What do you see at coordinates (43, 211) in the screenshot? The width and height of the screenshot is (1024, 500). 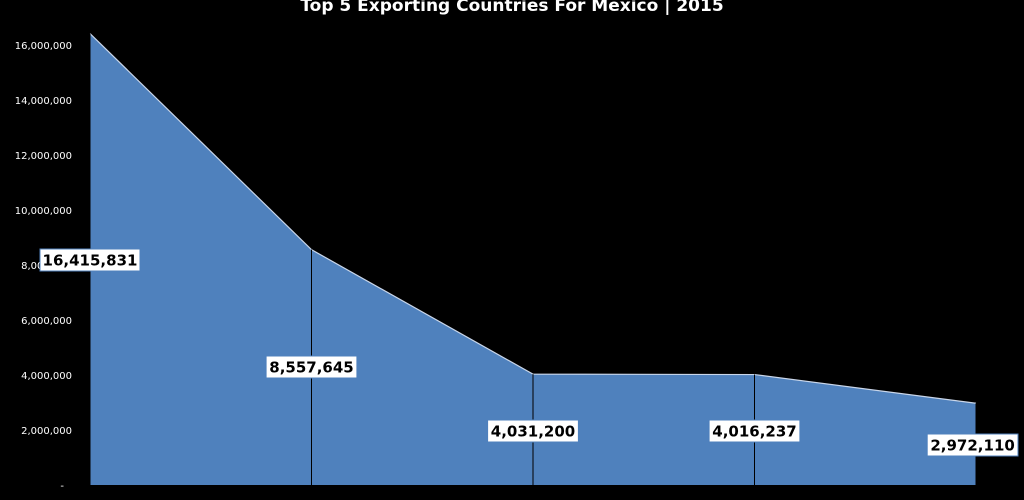 I see `y-tick-label: 10,000,000` at bounding box center [43, 211].